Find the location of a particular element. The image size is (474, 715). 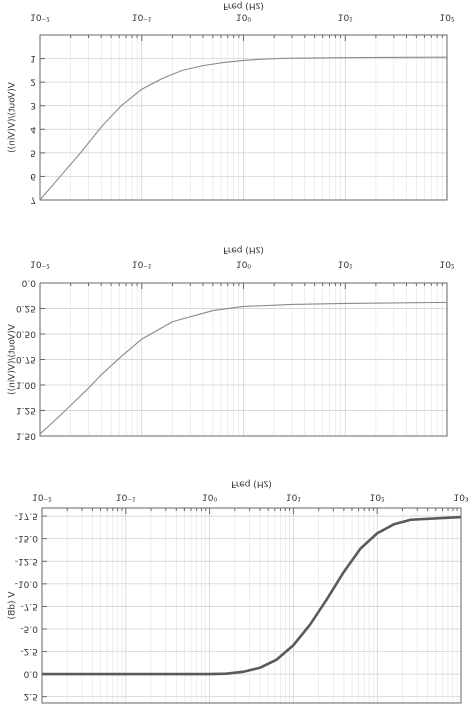

y-tick-label: 5 is located at coordinates (33, 152).